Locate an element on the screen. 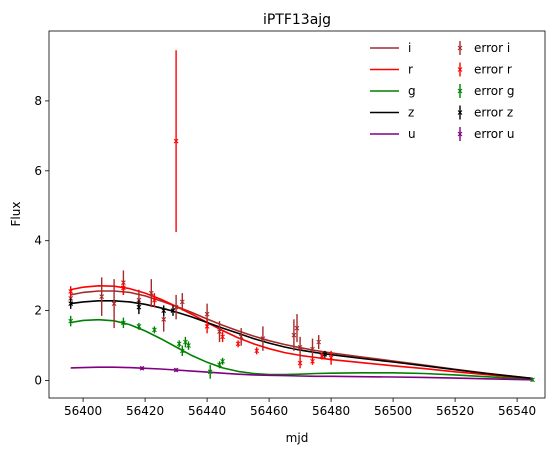 The image size is (554, 453). x-tick-label: 56400 is located at coordinates (83, 411).